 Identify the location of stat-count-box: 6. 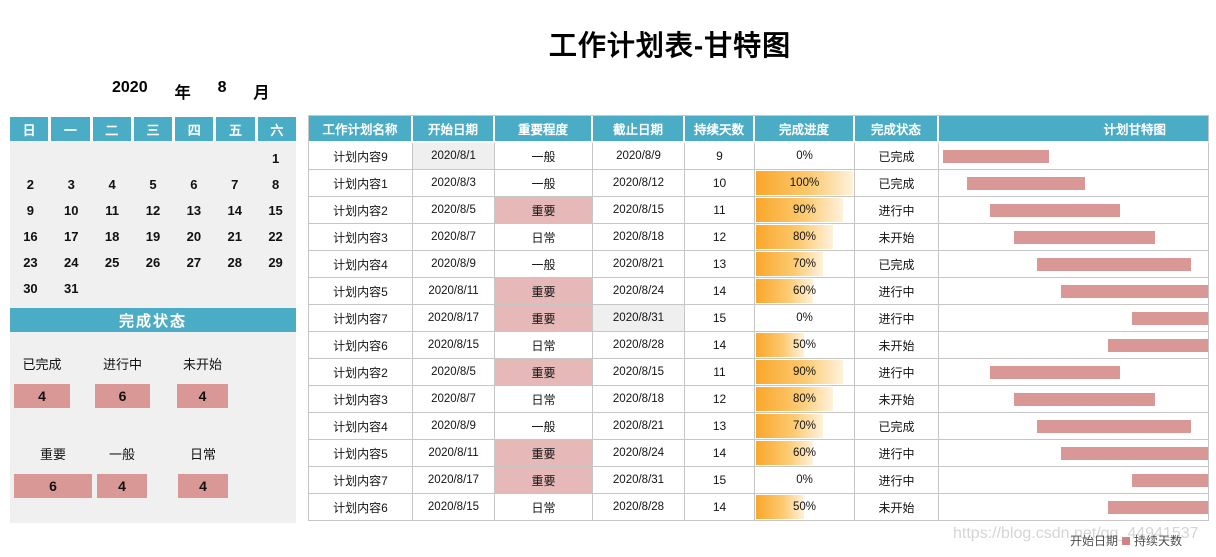
(122, 396).